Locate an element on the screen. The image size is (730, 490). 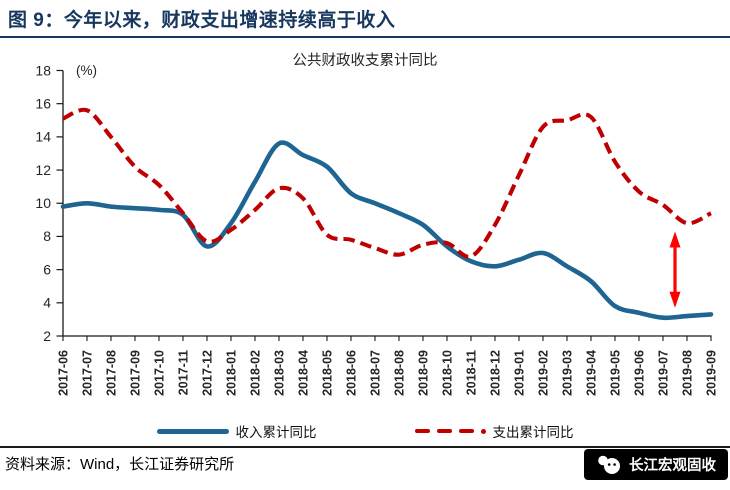
x-axis-tick-label: 2017-07 is located at coordinates (88, 373).